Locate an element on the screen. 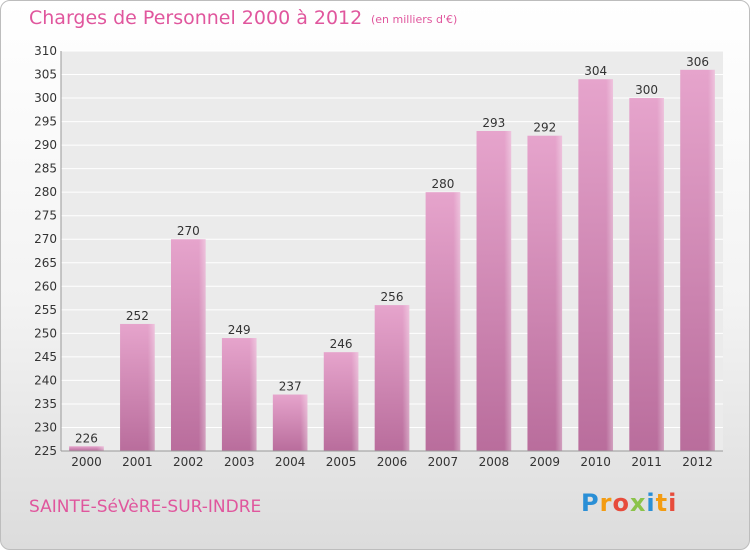 The width and height of the screenshot is (750, 550). y-tick-label: 285 is located at coordinates (45, 169).